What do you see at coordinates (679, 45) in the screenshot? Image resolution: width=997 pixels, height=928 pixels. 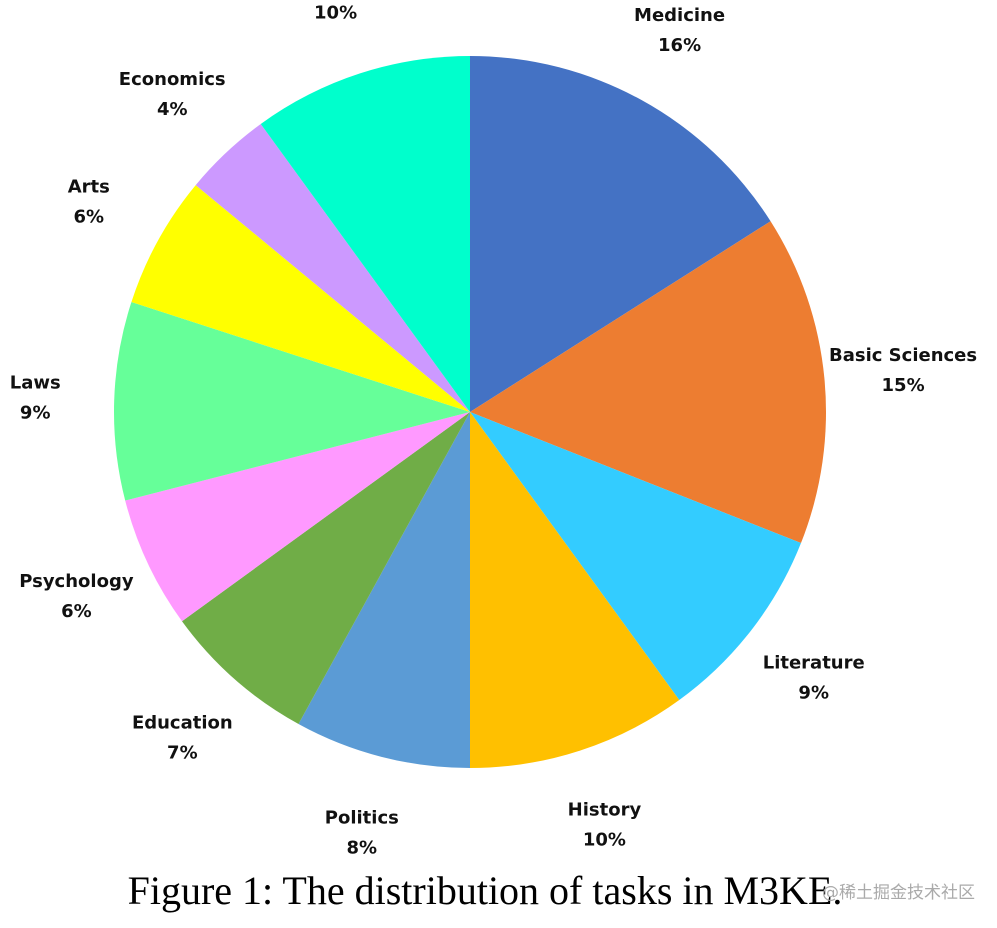 I see `value-label: 16%` at bounding box center [679, 45].